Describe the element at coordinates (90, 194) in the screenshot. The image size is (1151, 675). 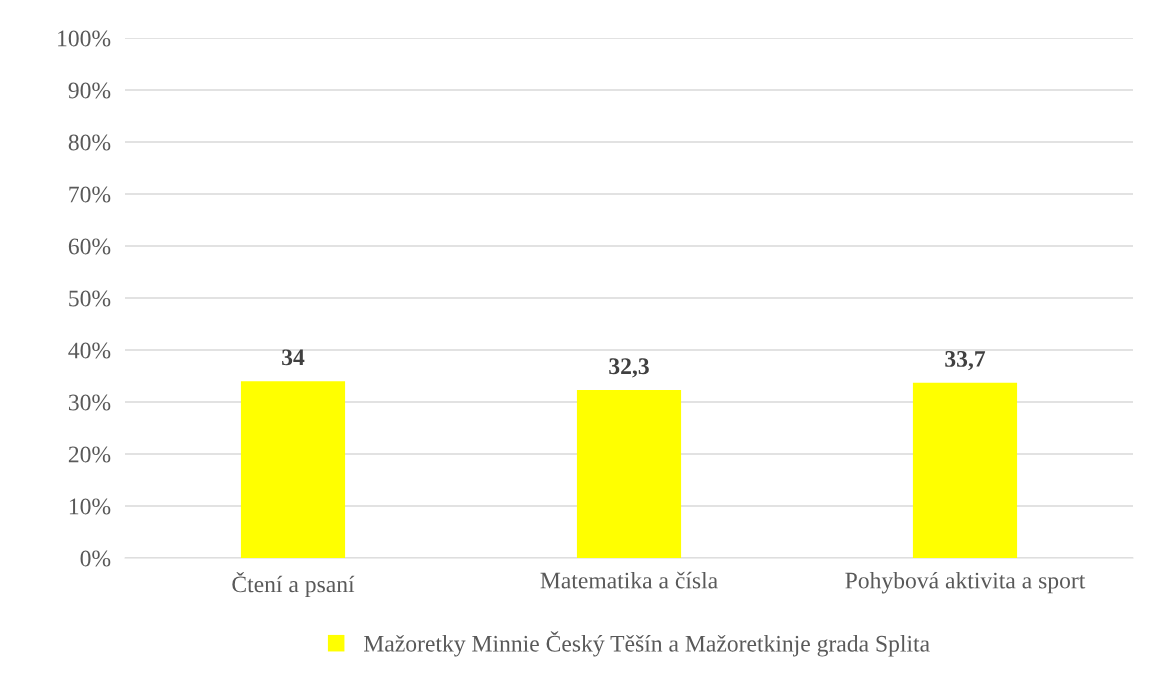
I see `y-tick-label: 70%` at that location.